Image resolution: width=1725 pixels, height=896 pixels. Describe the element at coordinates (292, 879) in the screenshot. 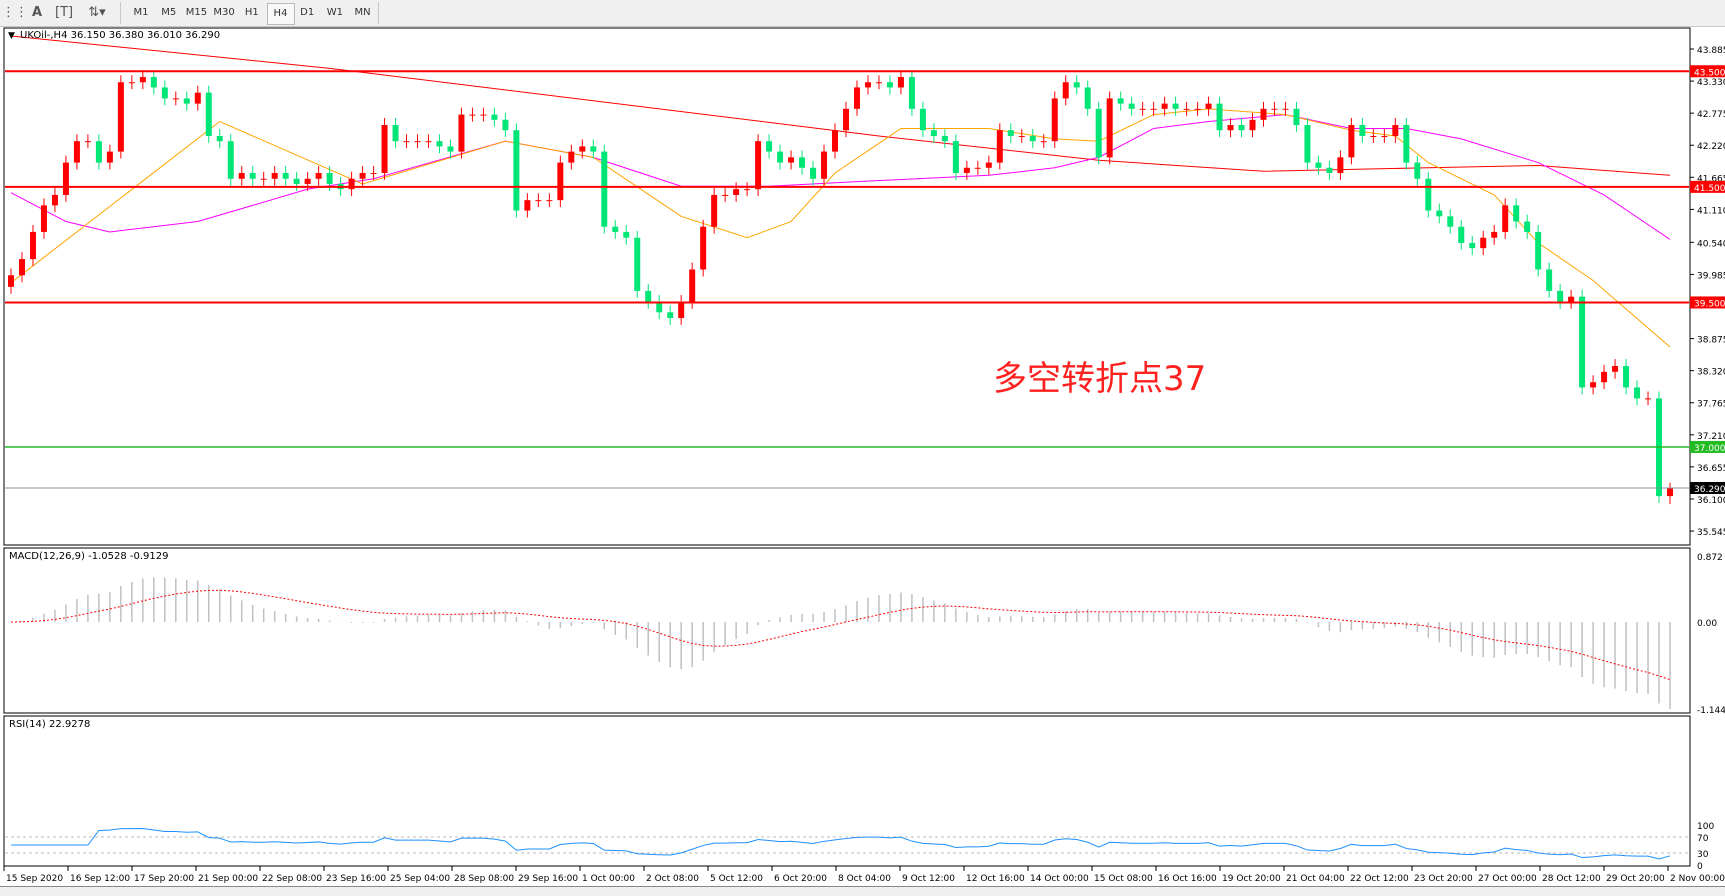

I see `time-tick-label: 22 Sep 08:00` at that location.